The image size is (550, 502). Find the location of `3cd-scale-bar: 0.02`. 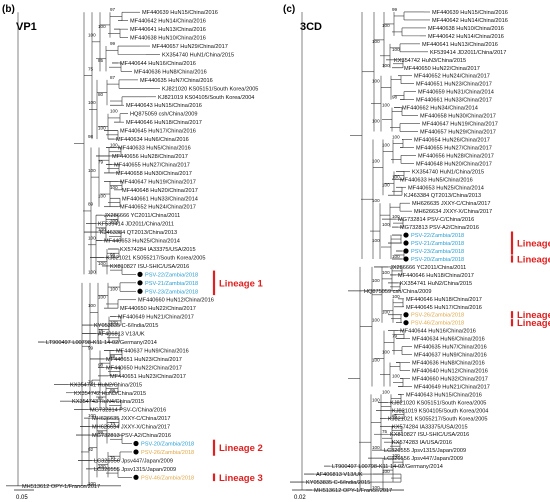

3cd-scale-bar: 0.02 is located at coordinates (302, 495).